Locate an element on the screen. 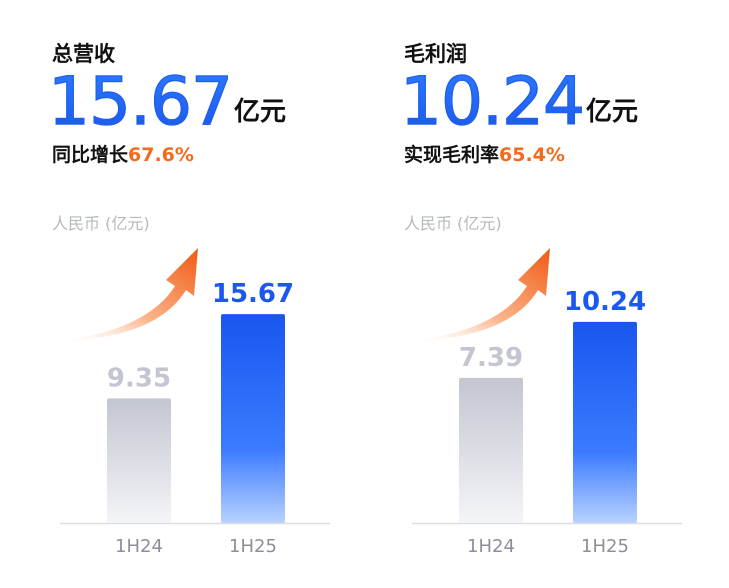 Image resolution: width=729 pixels, height=588 pixels. gross-profit-headline: 10.24亿元 is located at coordinates (518, 101).